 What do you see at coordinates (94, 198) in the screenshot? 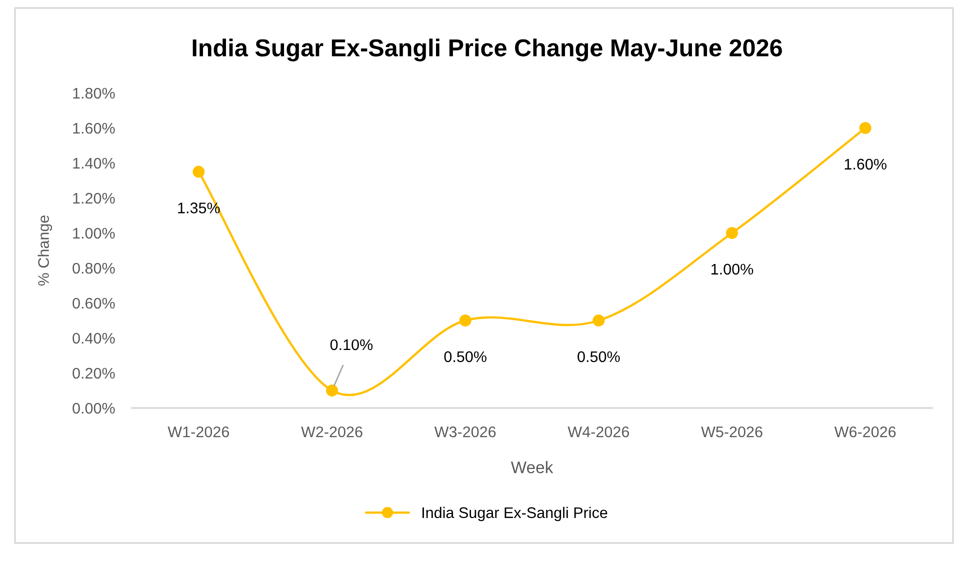
I see `y-tick-label: 1.20%` at bounding box center [94, 198].